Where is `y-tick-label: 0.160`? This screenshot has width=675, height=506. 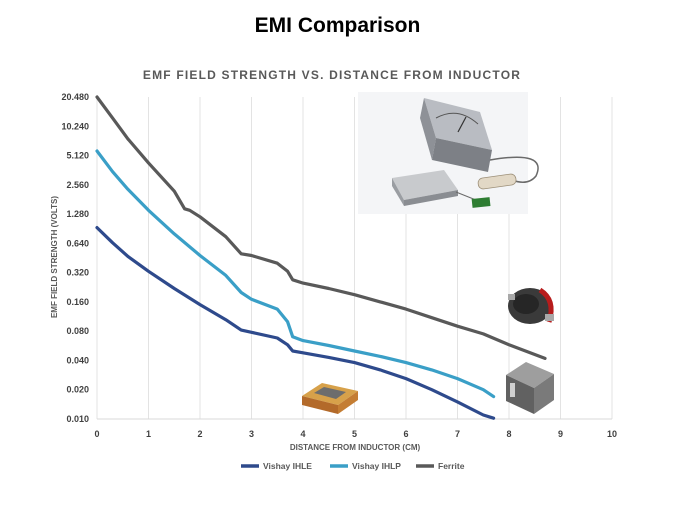
y-tick-label: 0.160 is located at coordinates (77, 302).